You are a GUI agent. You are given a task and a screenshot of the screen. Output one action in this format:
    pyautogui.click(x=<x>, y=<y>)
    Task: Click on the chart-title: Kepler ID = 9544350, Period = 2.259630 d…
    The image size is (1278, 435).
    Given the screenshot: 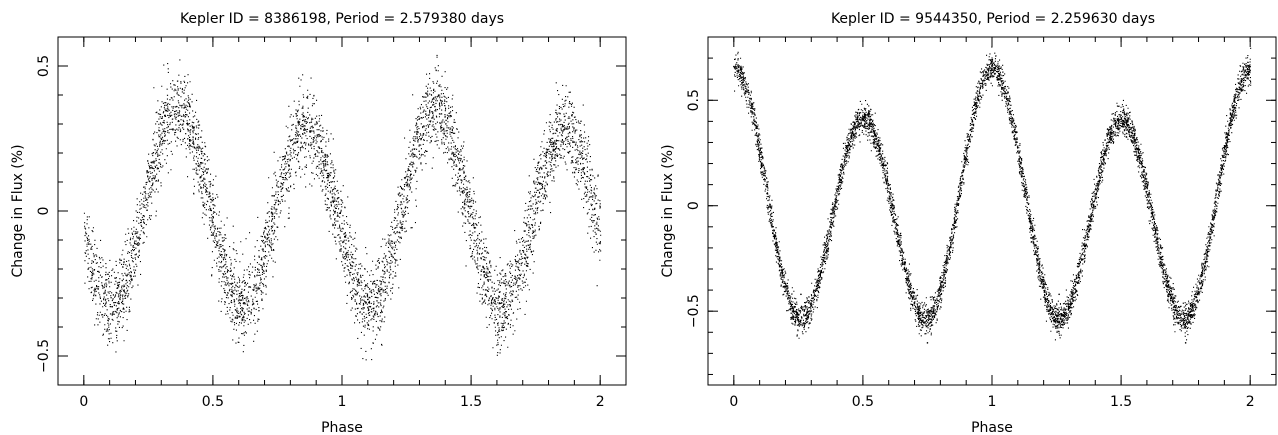 What is the action you would take?
    pyautogui.click(x=993, y=19)
    